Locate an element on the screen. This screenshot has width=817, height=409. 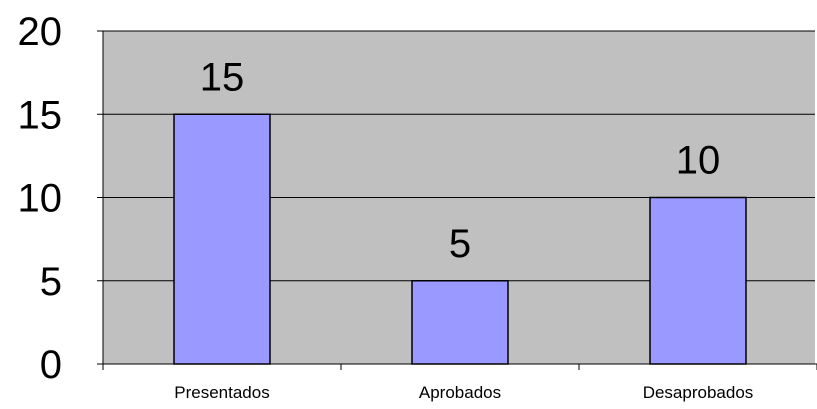
data-label: 10 is located at coordinates (698, 161).